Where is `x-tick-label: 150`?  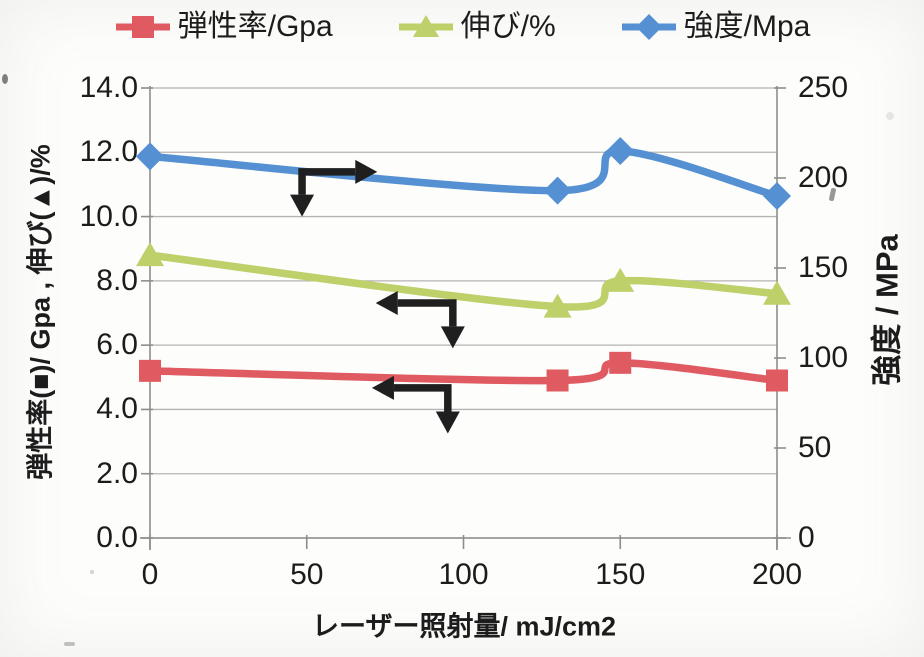
x-tick-label: 150 is located at coordinates (620, 574).